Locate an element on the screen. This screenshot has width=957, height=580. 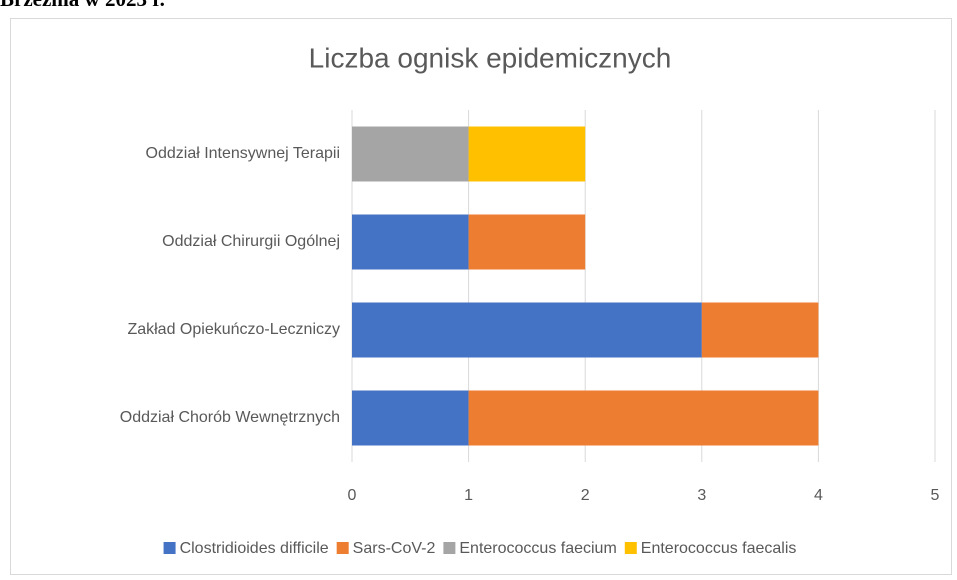
y-tick-label: Zakład Opiekuńczo-Leczniczy is located at coordinates (233, 329).